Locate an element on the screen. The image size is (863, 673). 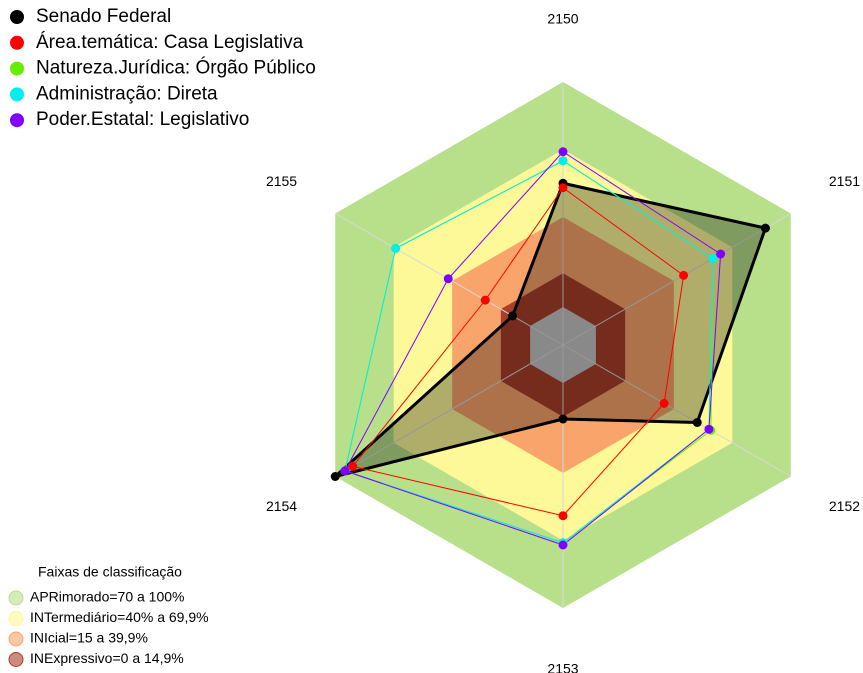
axis-label: 2155 is located at coordinates (281, 181).